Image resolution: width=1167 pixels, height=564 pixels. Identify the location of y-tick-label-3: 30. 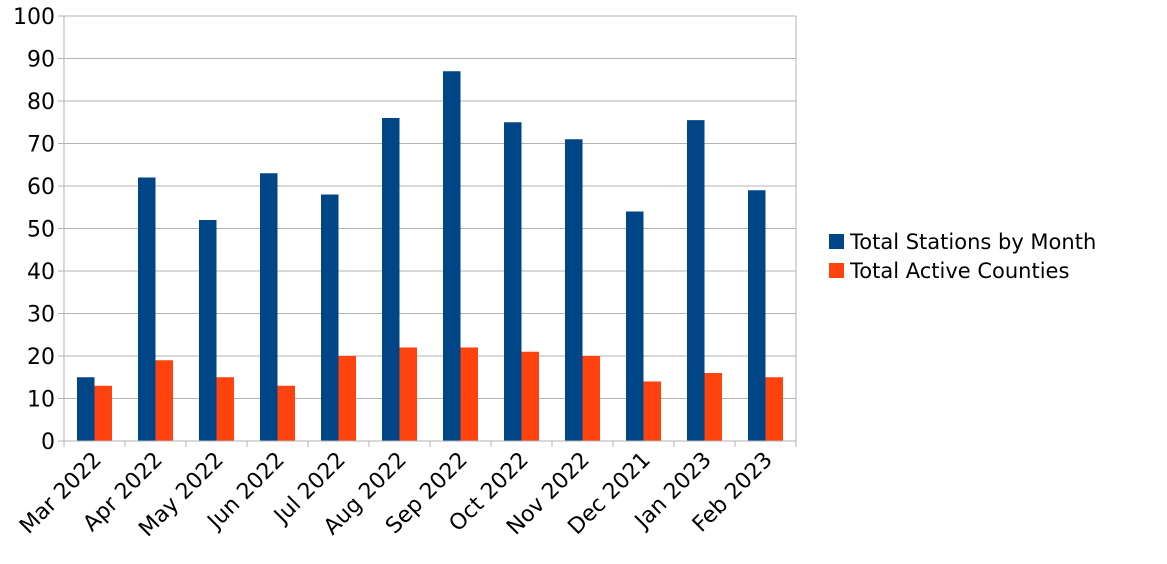
(41, 315).